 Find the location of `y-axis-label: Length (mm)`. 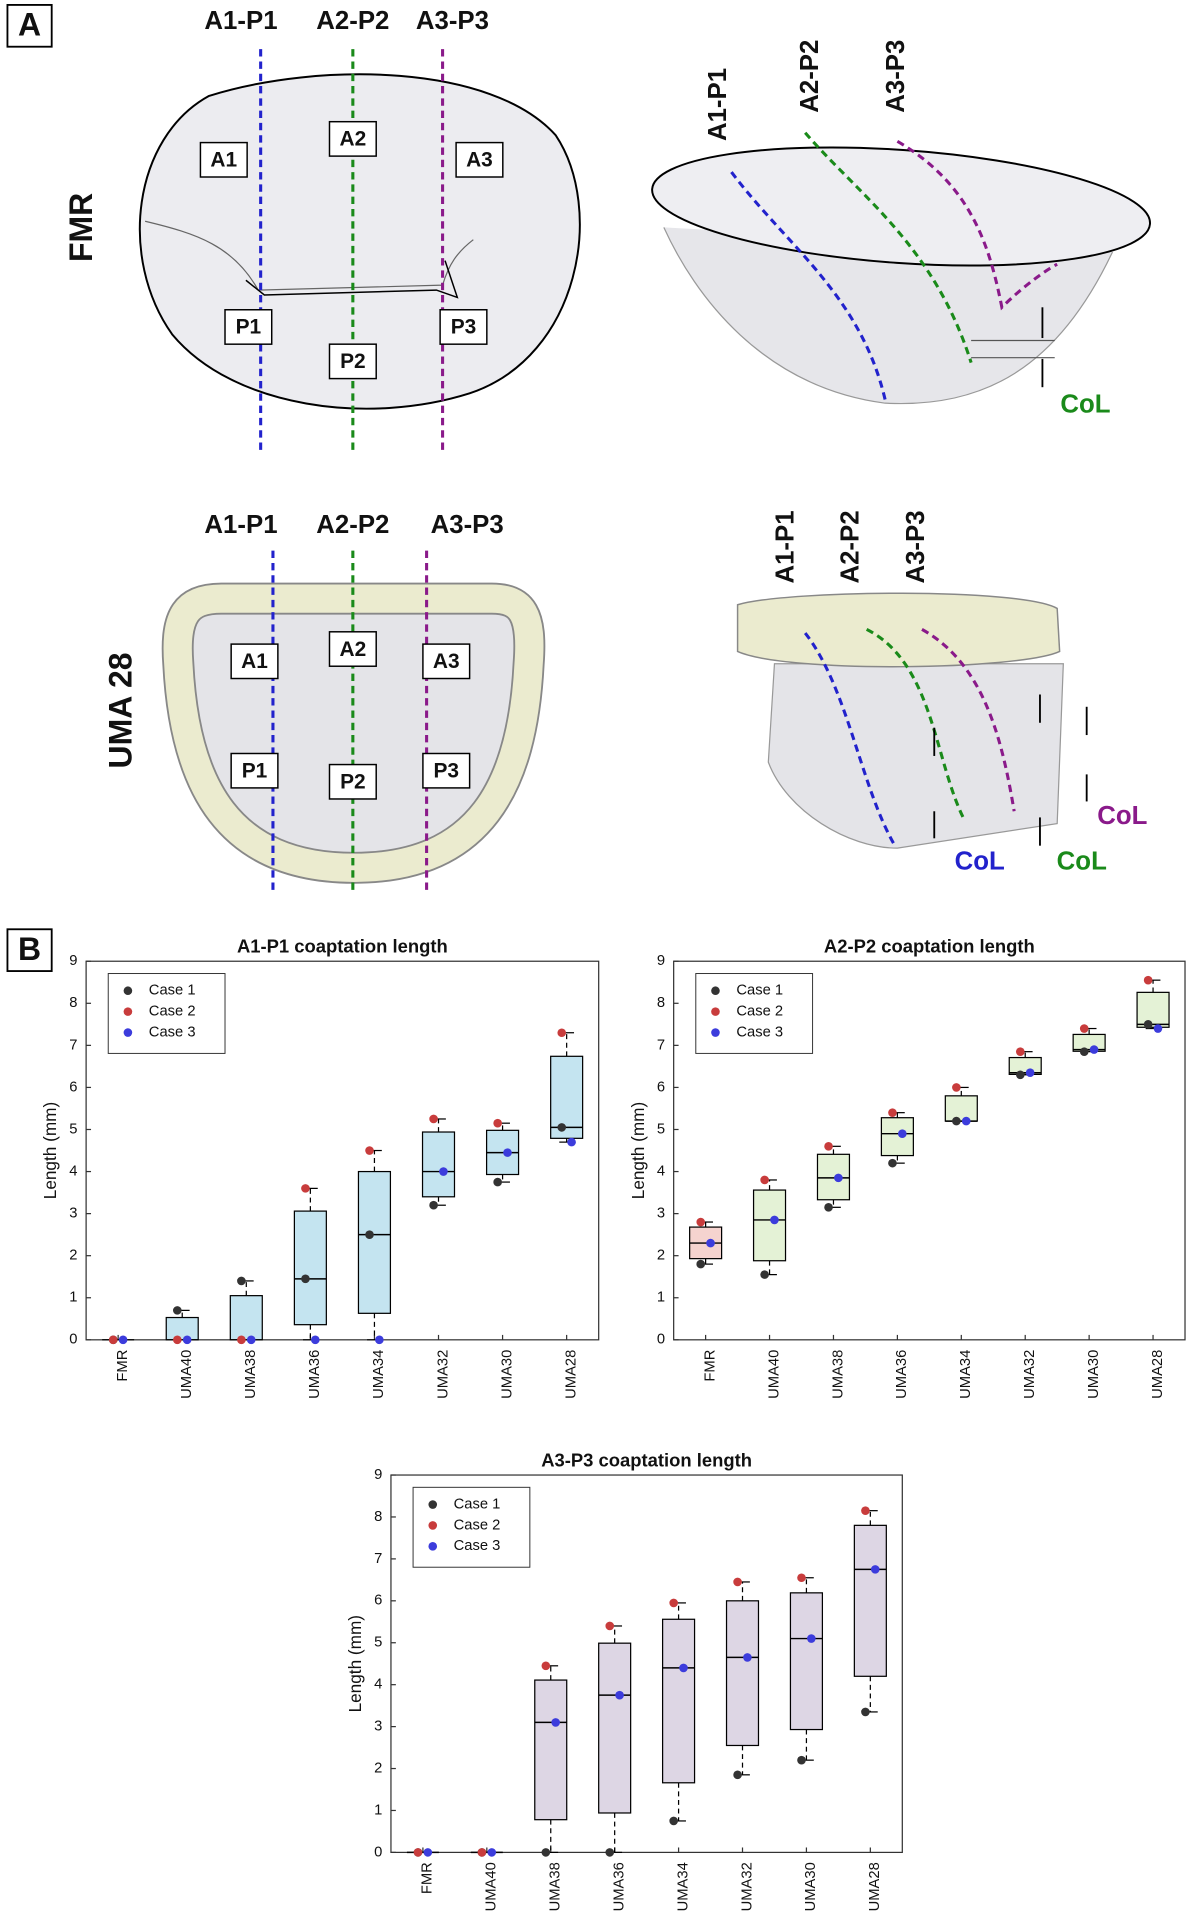

y-axis-label: Length (mm) is located at coordinates (355, 1663).